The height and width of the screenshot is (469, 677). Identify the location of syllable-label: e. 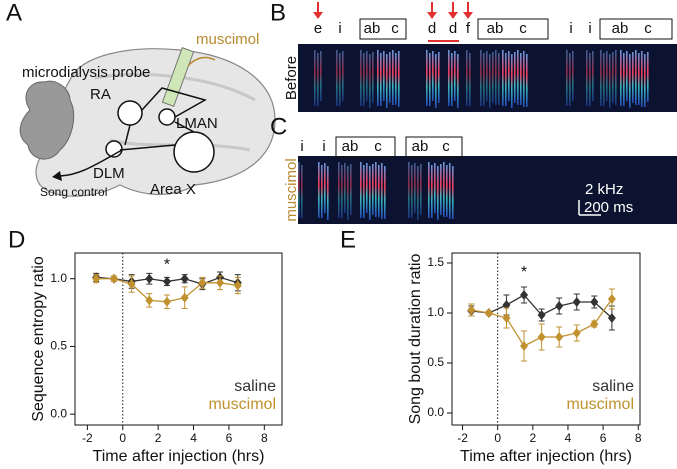
(318, 28).